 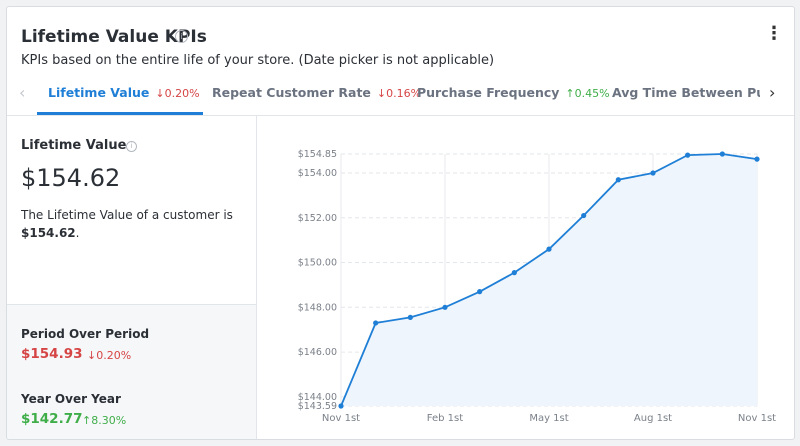 I want to click on y-tick-label: $143.59, so click(x=317, y=406).